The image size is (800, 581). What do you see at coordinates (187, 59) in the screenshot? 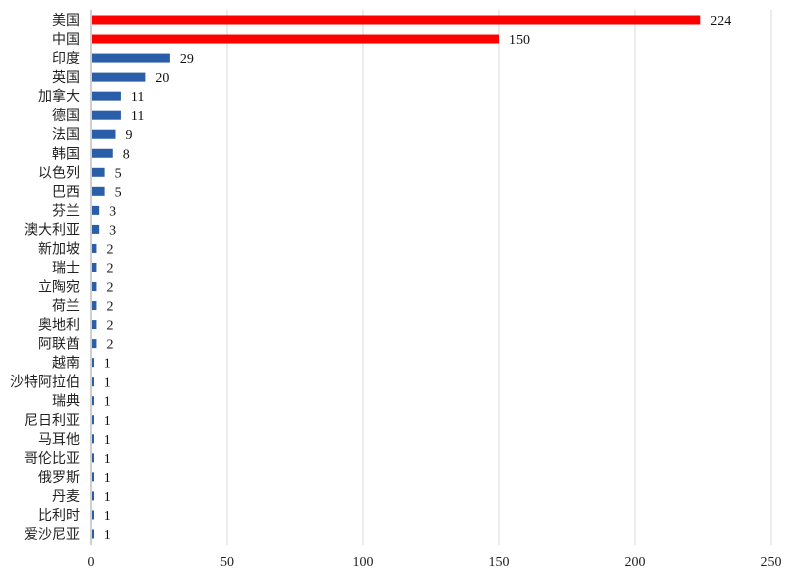
I see `data-label: 29` at bounding box center [187, 59].